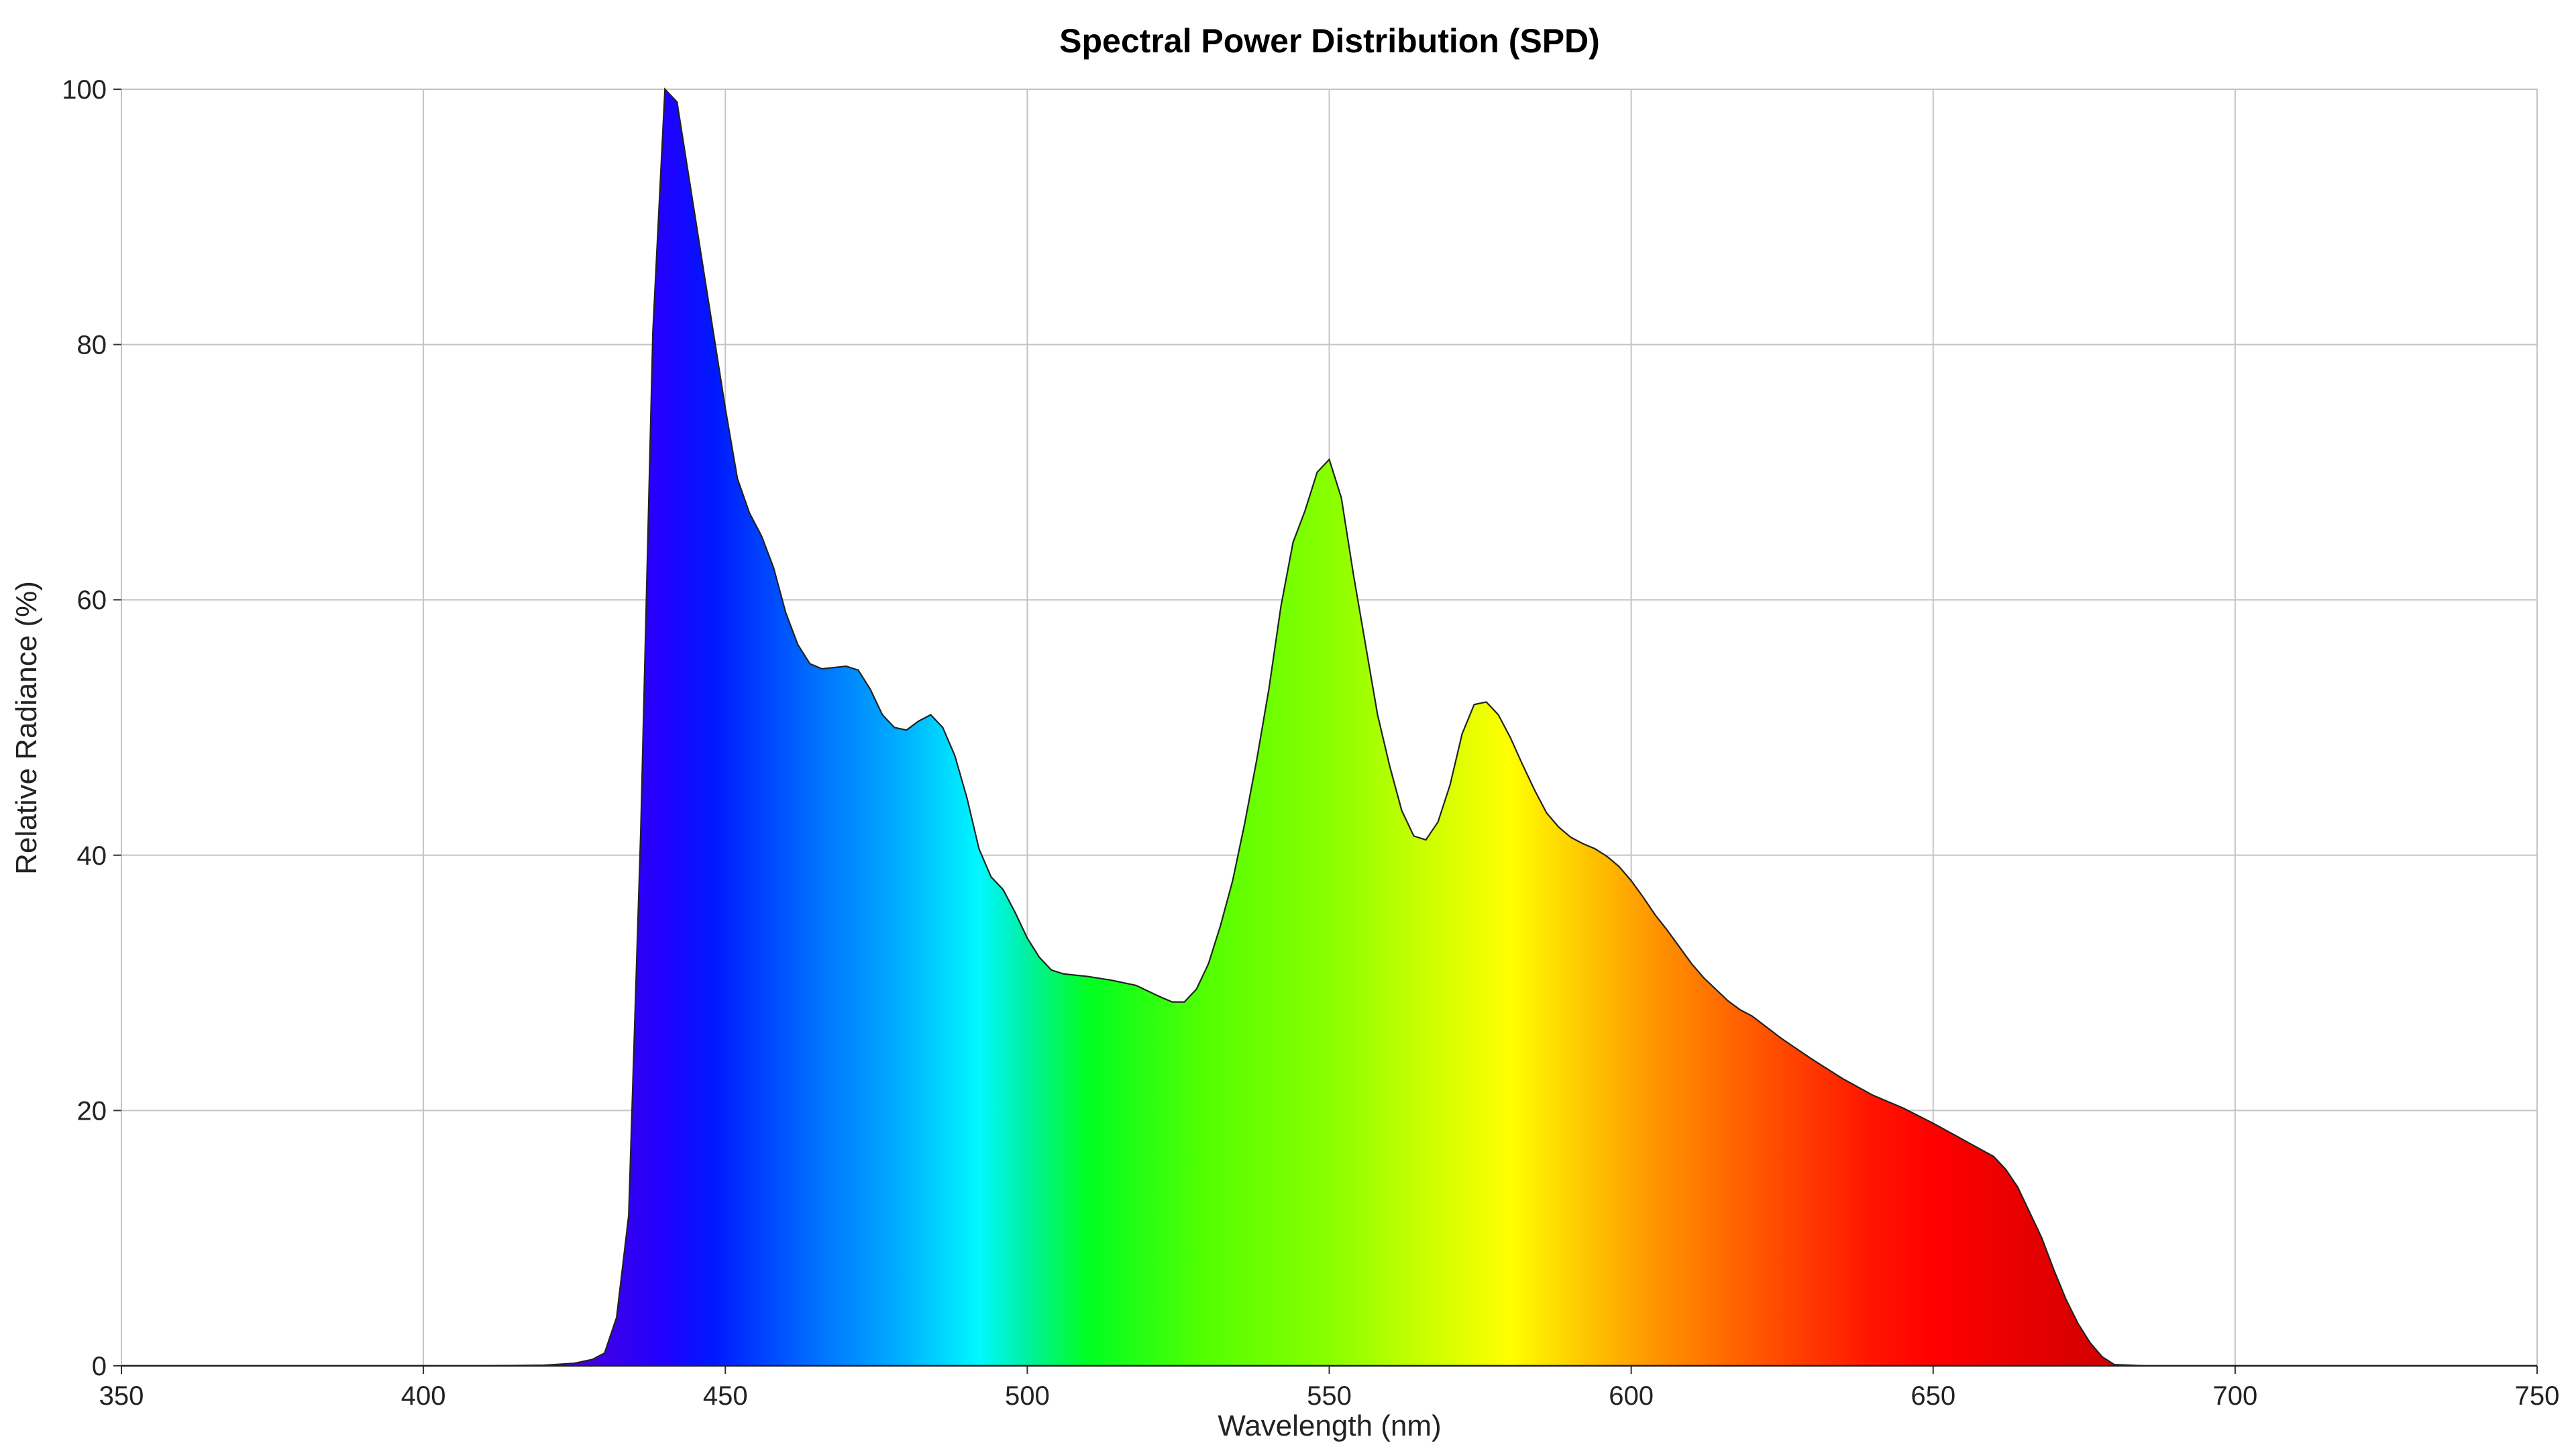  I want to click on y-tick-label: 0, so click(99, 1366).